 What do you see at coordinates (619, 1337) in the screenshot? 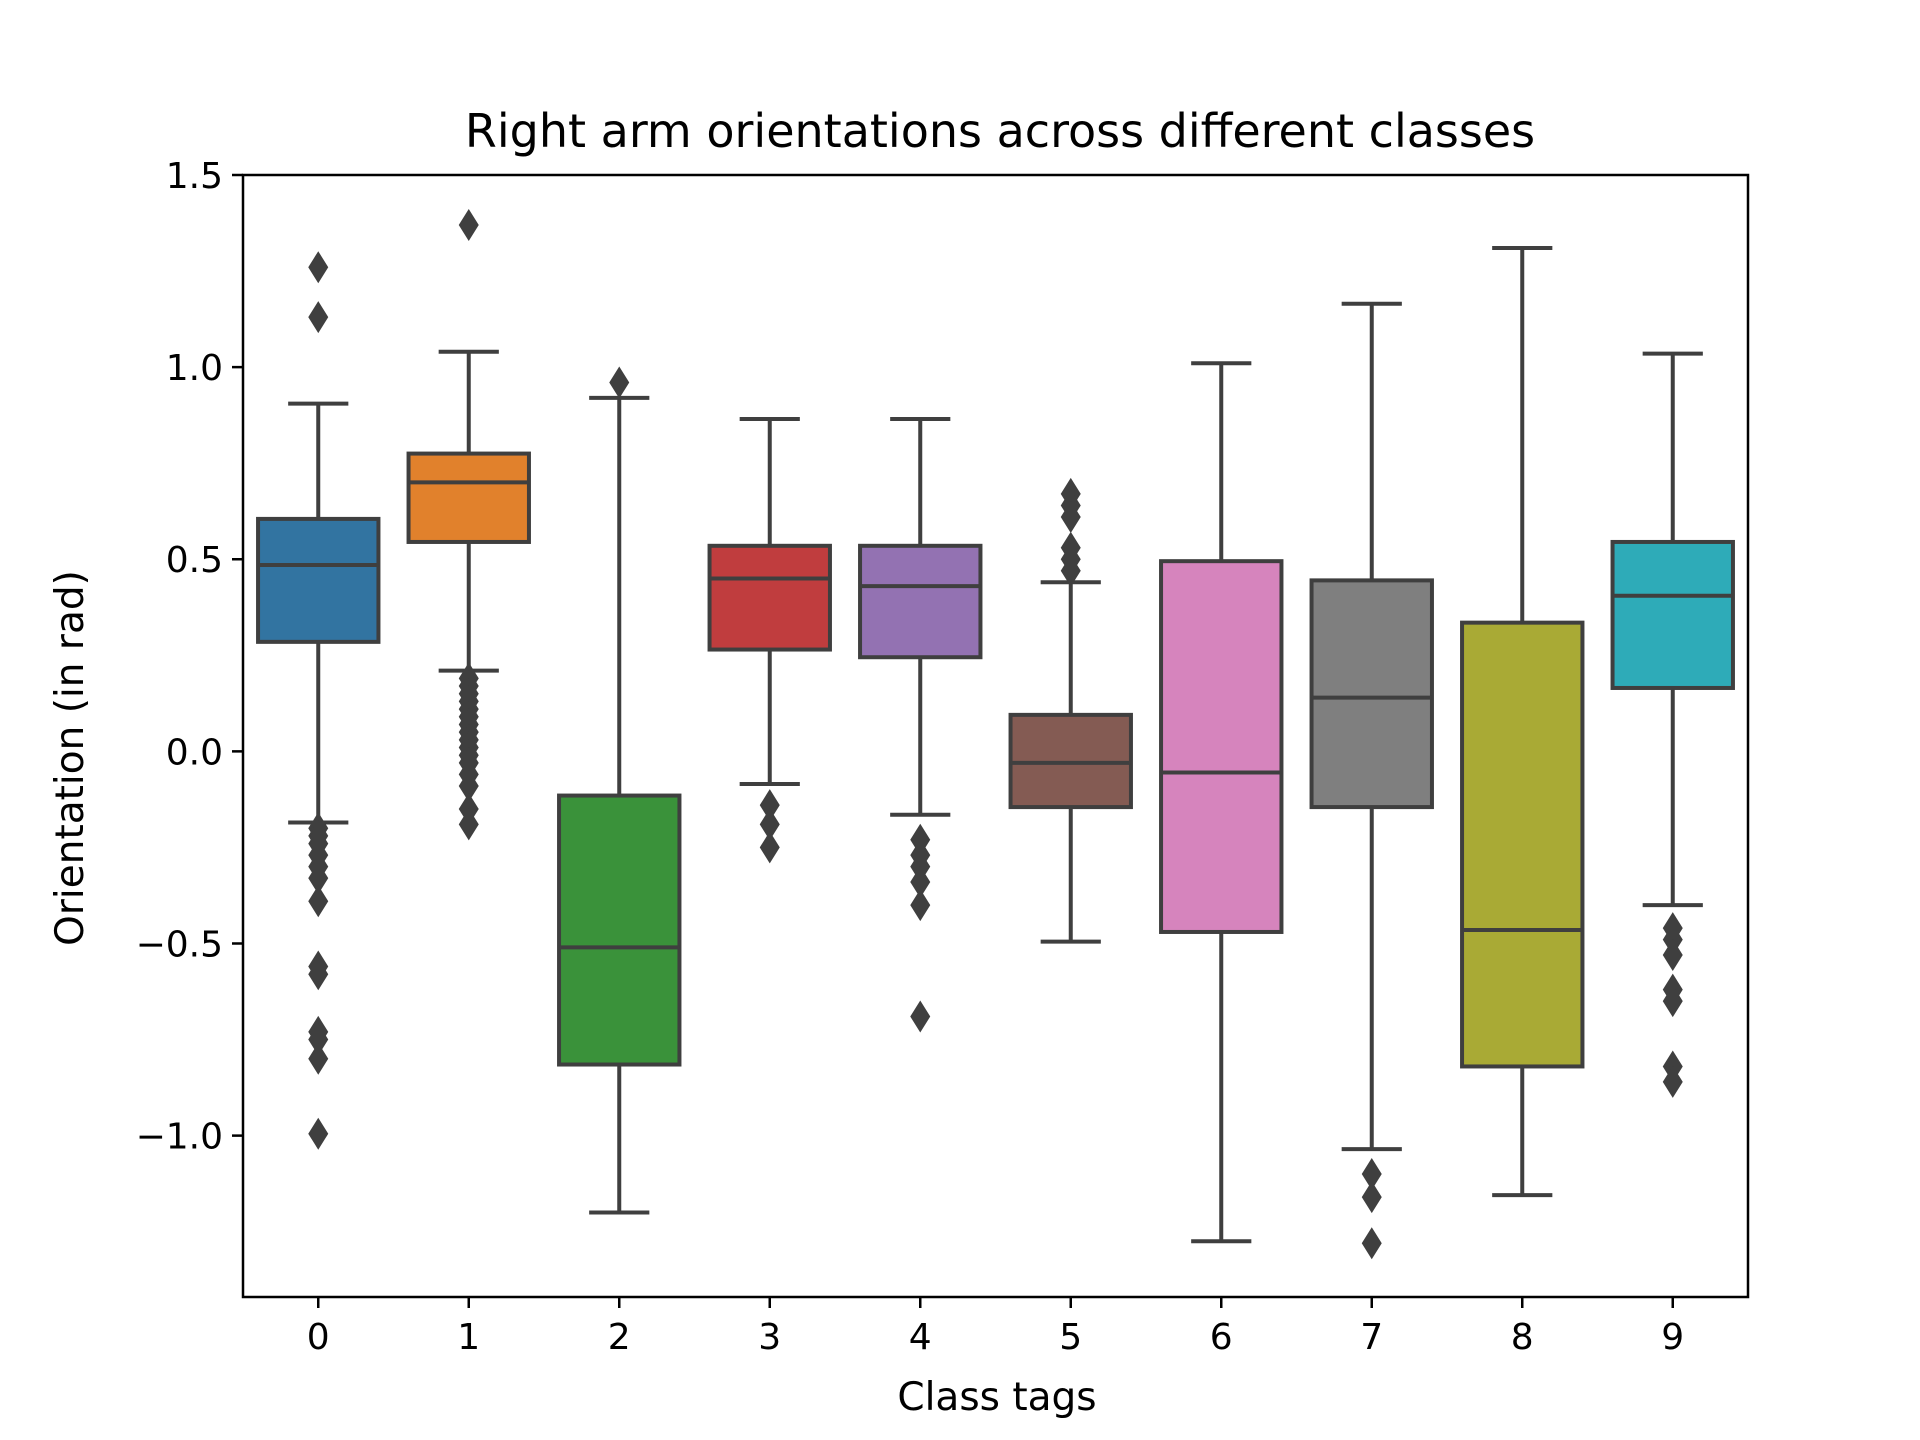
I see `x-tick-label: 2` at bounding box center [619, 1337].